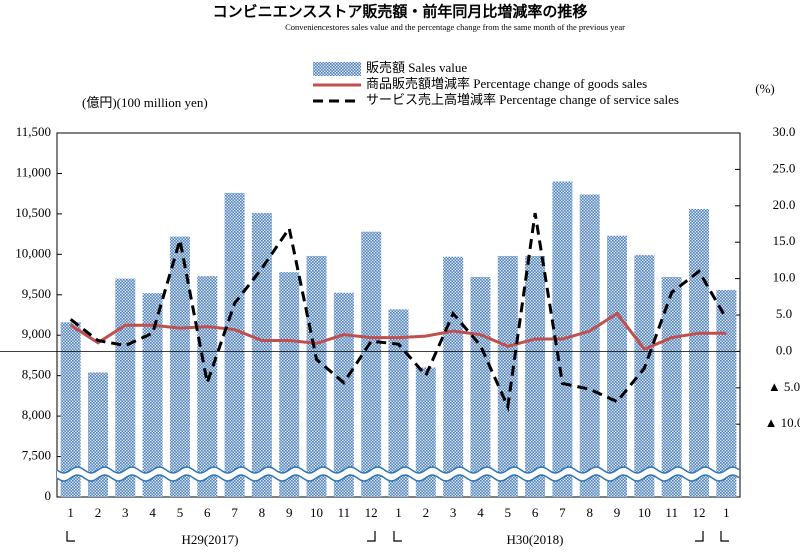 The image size is (800, 552). Describe the element at coordinates (33, 131) in the screenshot. I see `y-tick-label: 11,500` at that location.